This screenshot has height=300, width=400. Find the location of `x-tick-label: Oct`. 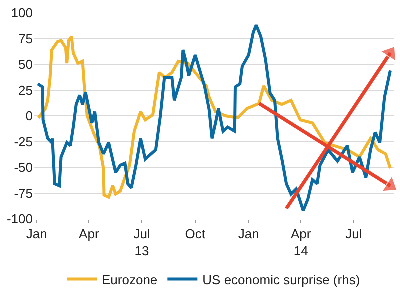

x-tick-label: Oct is located at coordinates (195, 234).